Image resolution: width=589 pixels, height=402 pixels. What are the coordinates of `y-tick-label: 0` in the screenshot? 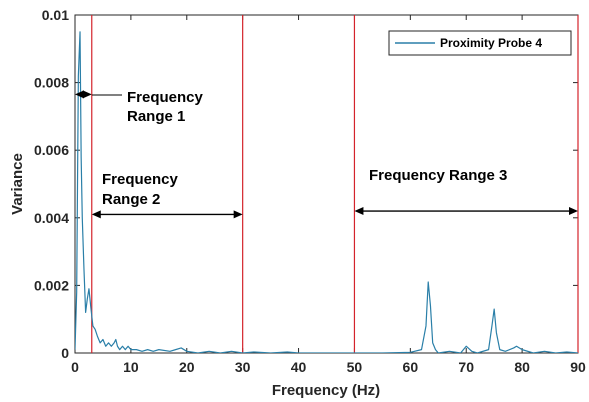 It's located at (65, 353).